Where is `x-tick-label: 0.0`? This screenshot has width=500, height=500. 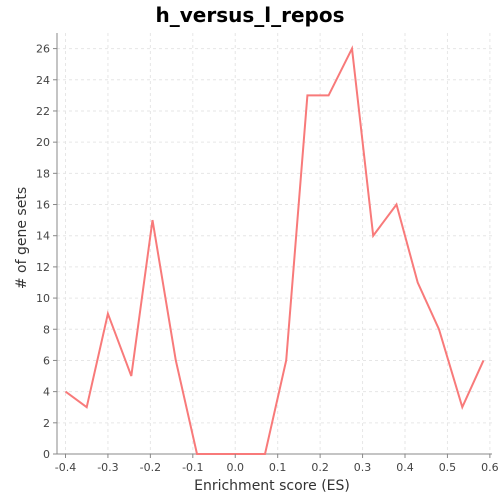 x-tick-label: 0.0 is located at coordinates (235, 467).